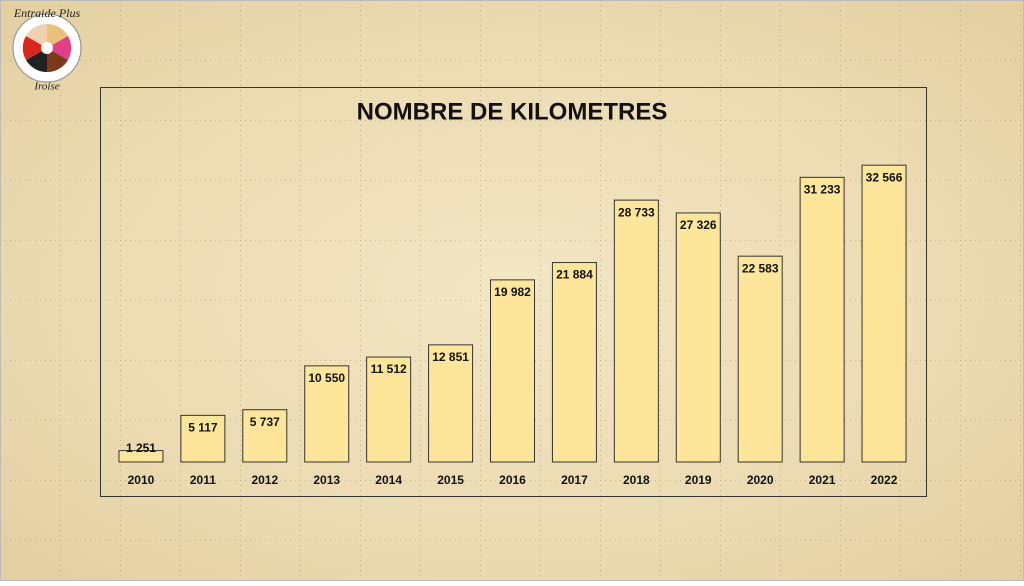 Image resolution: width=1024 pixels, height=586 pixels. Describe the element at coordinates (388, 480) in the screenshot. I see `x-tick-label: 2014` at that location.